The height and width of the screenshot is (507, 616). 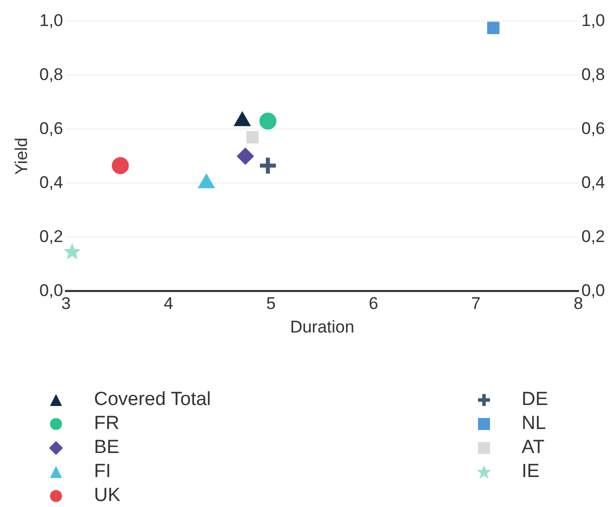 What do you see at coordinates (593, 20) in the screenshot?
I see `y2-tick-label: 1,0` at bounding box center [593, 20].